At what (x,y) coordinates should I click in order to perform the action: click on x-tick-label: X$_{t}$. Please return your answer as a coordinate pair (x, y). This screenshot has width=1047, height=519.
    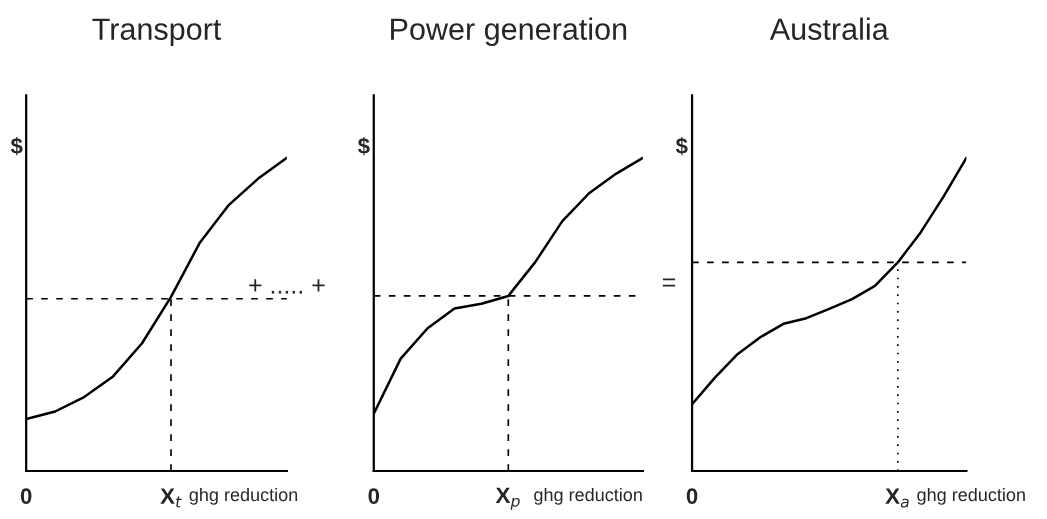
    Looking at the image, I should click on (171, 498).